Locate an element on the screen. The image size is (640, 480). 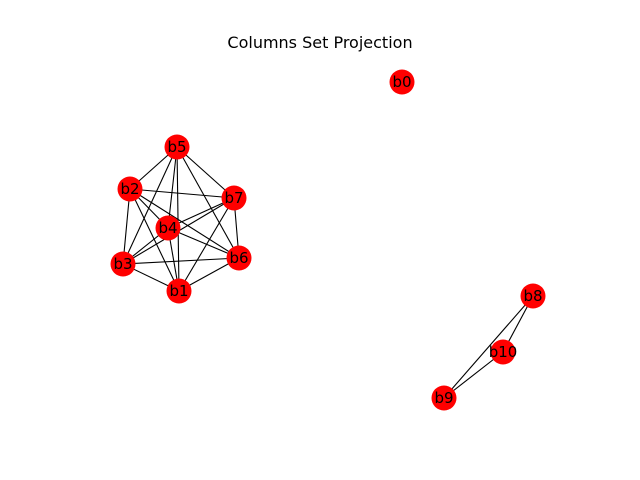
node-label-b3: b3 is located at coordinates (122, 264).